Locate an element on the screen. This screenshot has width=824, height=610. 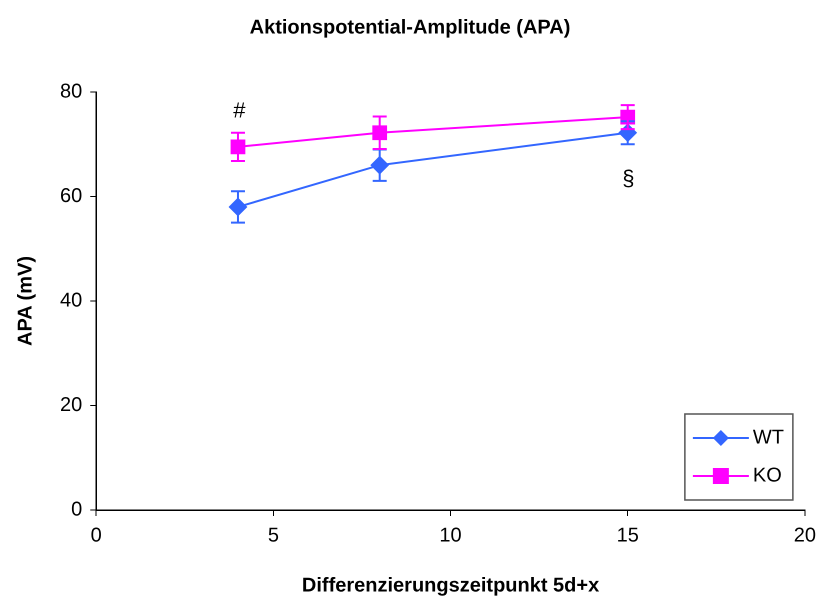
x-tick-label: 20 is located at coordinates (805, 535).